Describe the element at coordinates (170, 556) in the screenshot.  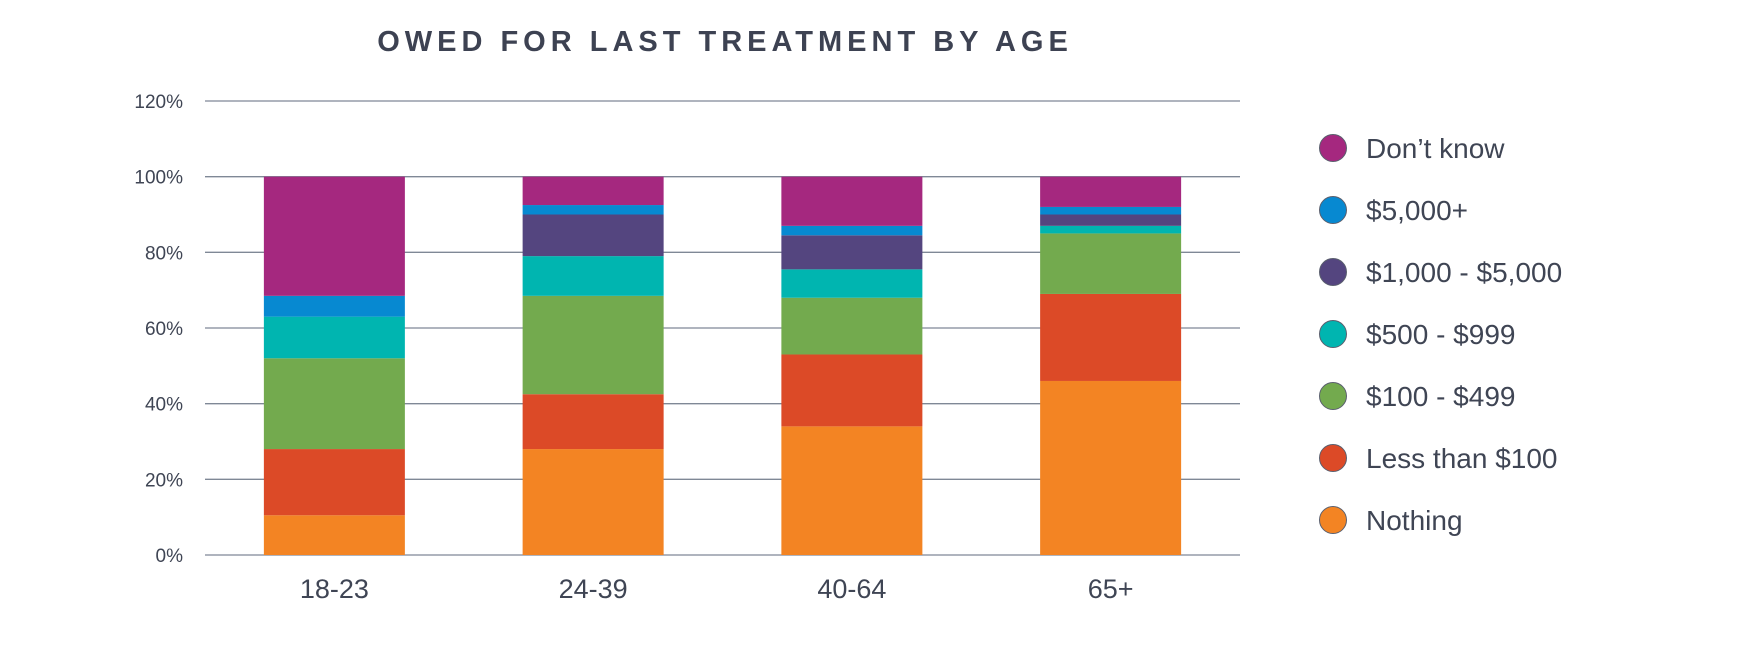
I see `y-tick-label: 0%` at that location.